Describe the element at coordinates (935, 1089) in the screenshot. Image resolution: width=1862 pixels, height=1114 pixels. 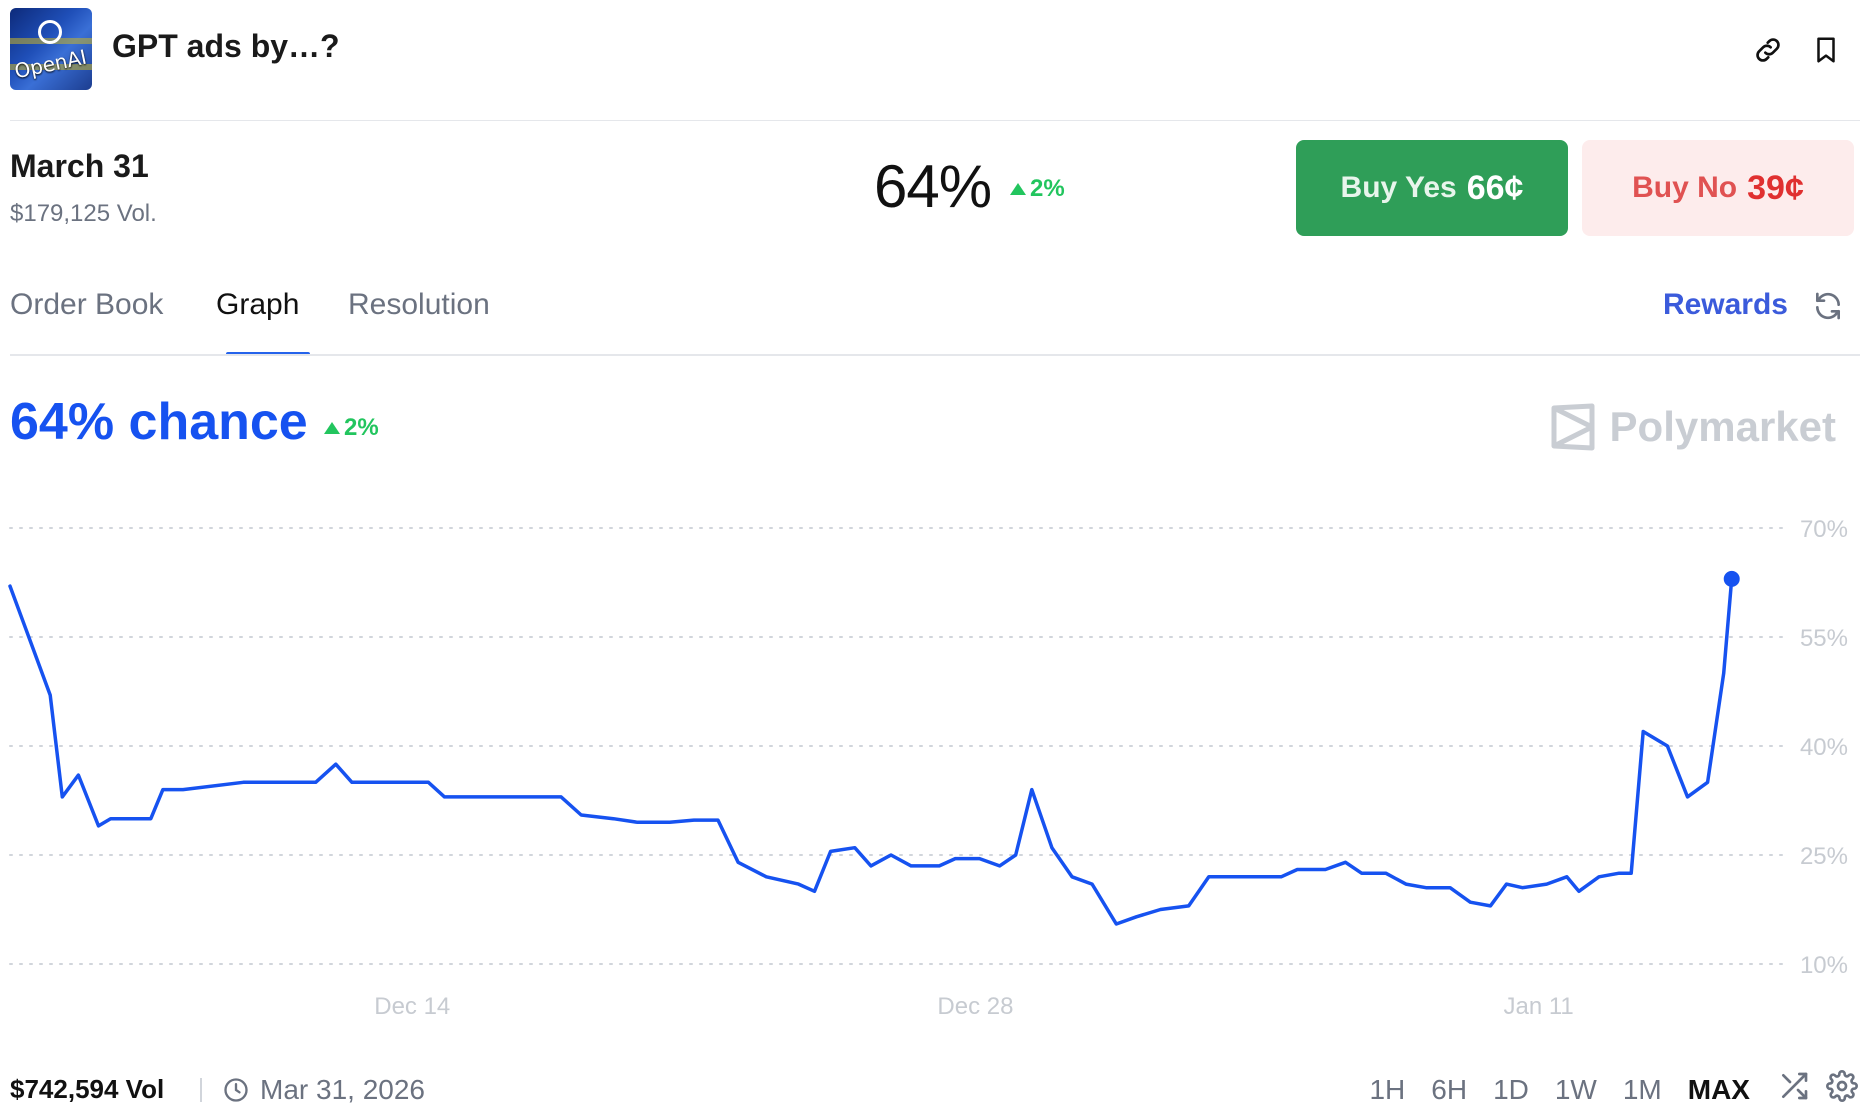
I see `chart-footer: $742,594 Vol Mar 31, 2026 1H 6H 1D 1W 1M MAX` at that location.